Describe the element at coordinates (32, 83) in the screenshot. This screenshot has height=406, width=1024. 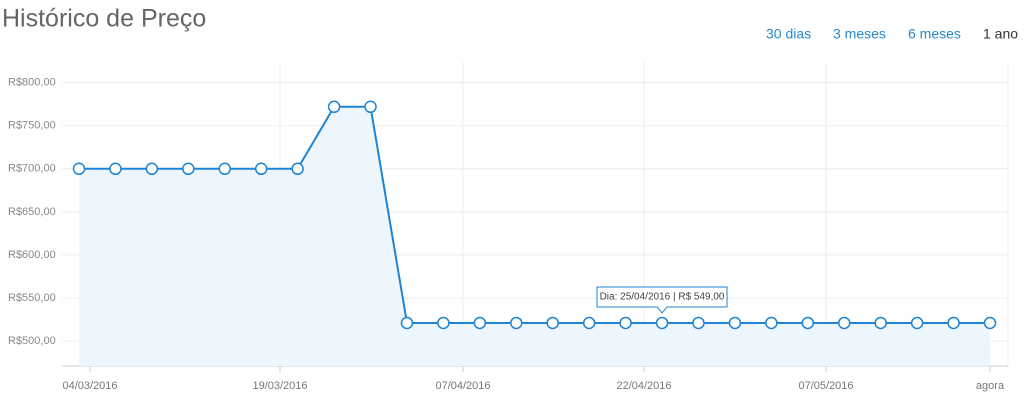
I see `y-tick-label: R$800,00` at that location.